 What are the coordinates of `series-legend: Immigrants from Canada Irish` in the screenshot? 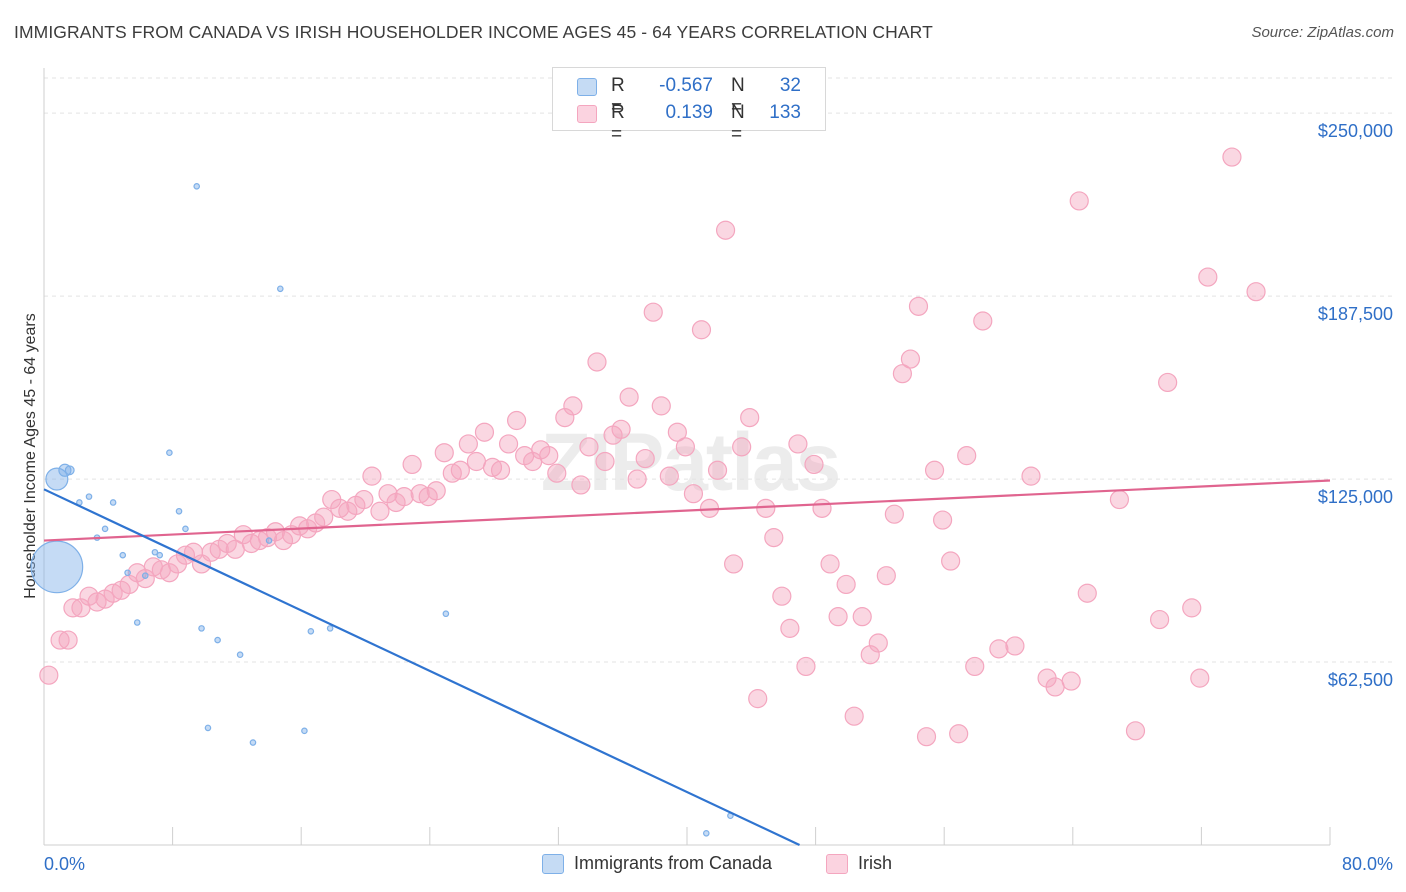 It's located at (703, 864).